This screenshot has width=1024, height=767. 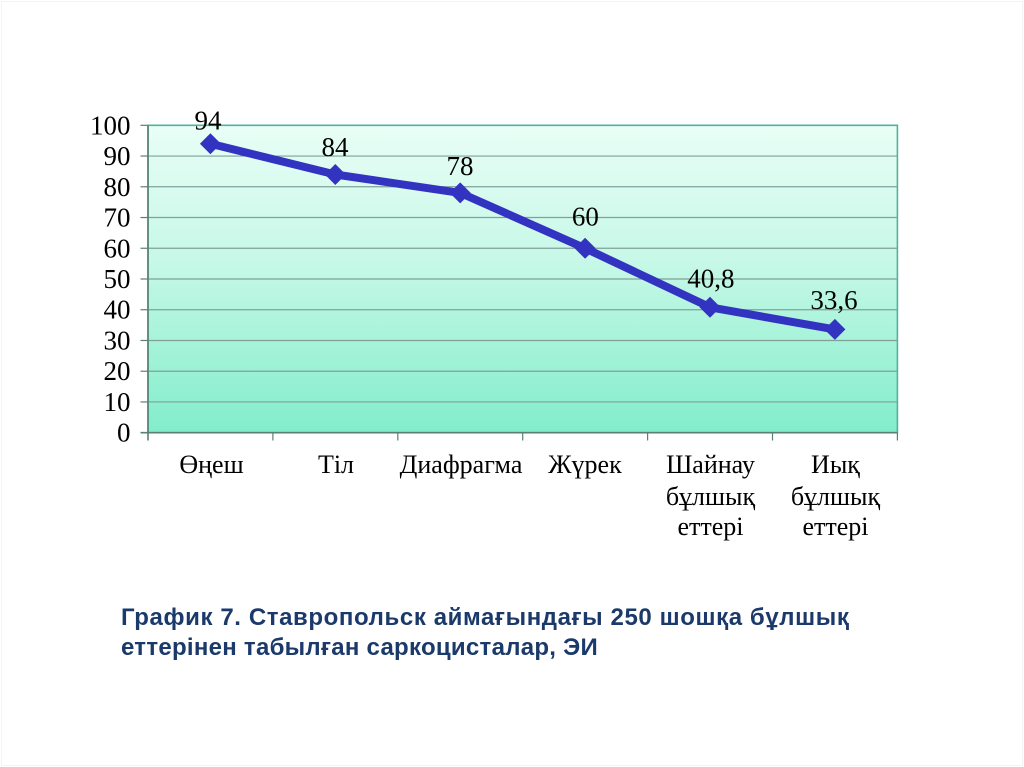 I want to click on svg-text: 80, so click(x=117, y=187).